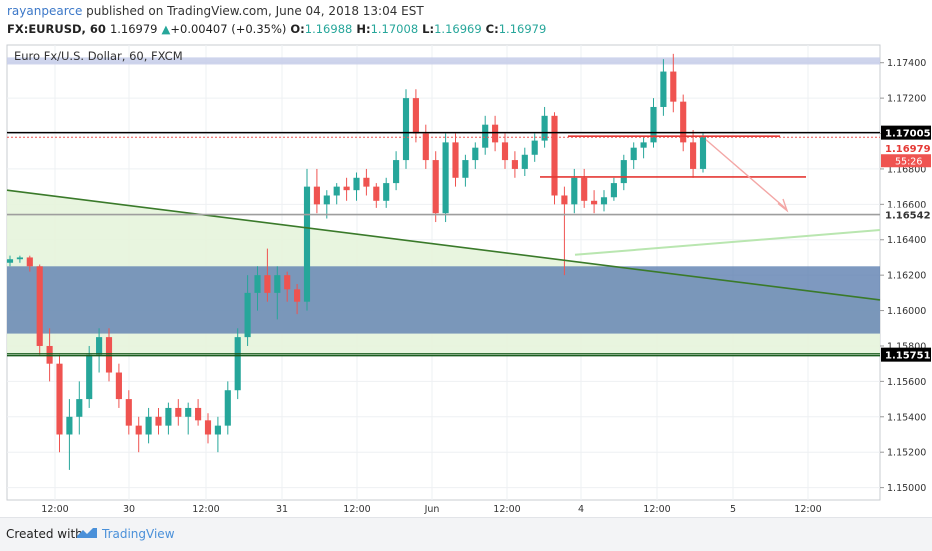 The width and height of the screenshot is (932, 551). I want to click on high-label: H:, so click(363, 29).